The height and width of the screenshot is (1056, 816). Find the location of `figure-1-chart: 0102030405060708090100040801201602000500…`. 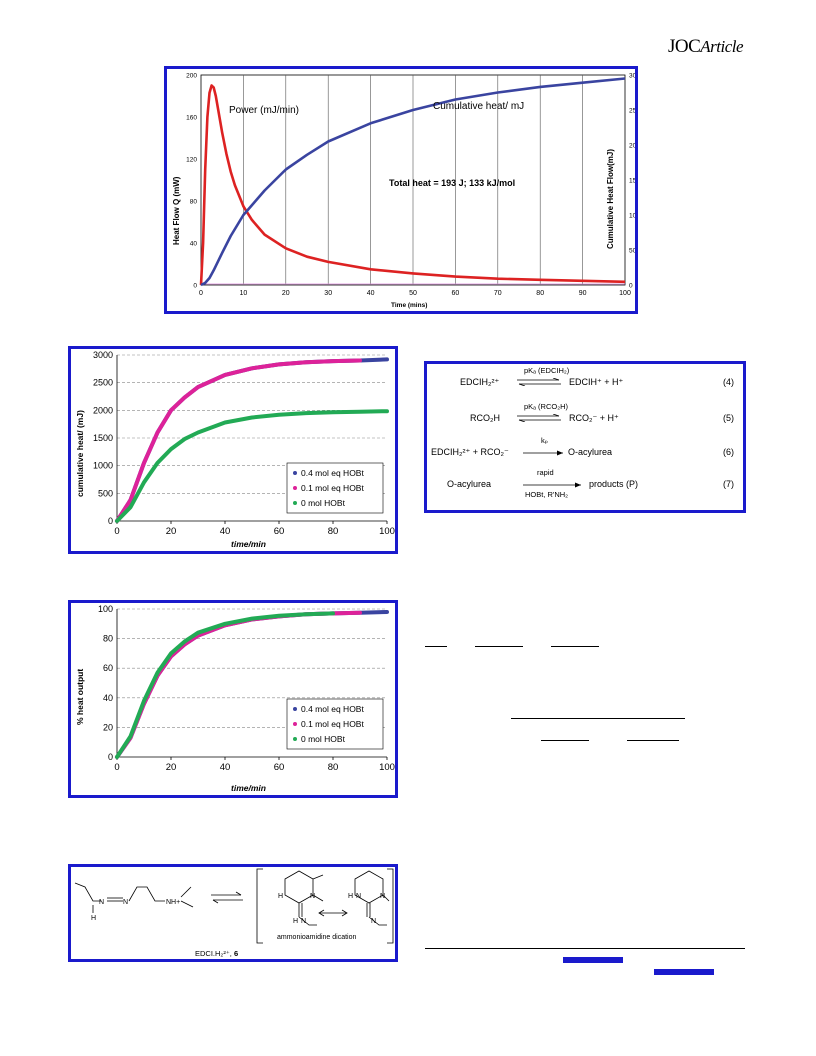

figure-1-chart: 0102030405060708090100040801201602000500… is located at coordinates (408, 191).